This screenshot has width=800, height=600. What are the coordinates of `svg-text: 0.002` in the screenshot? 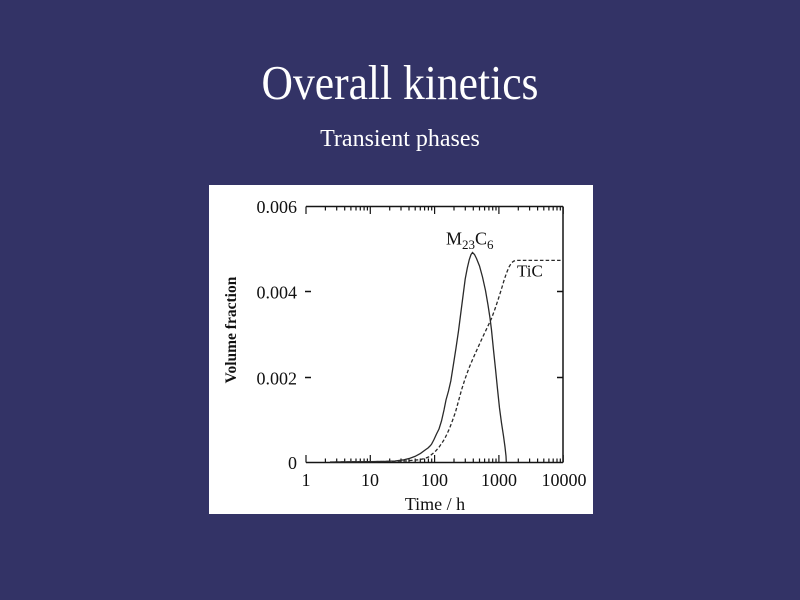 It's located at (277, 379).